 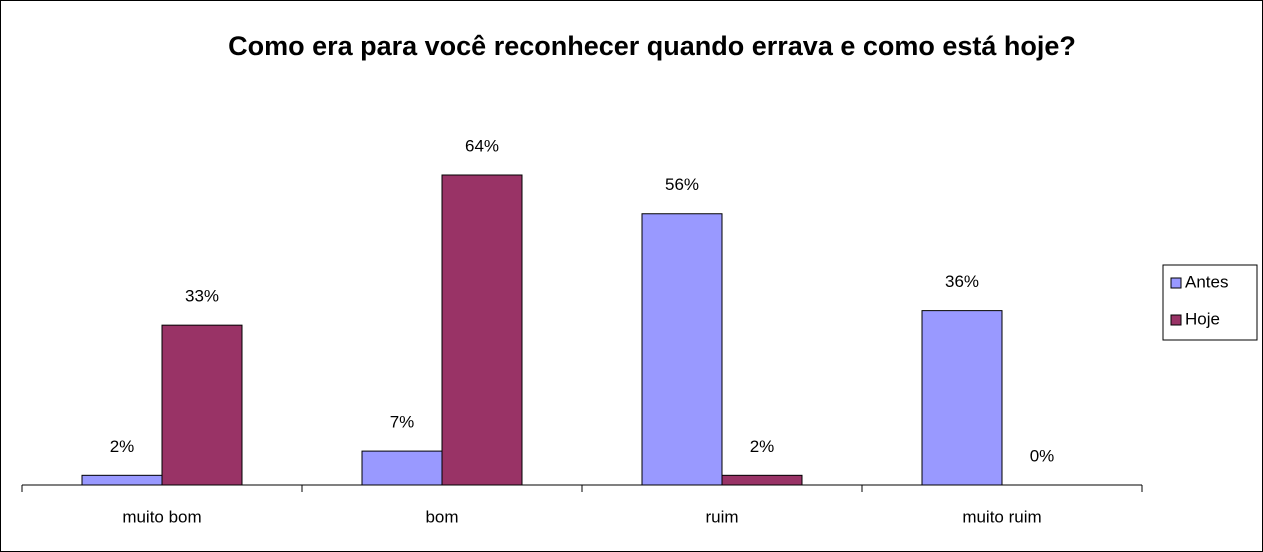 I want to click on x-tick-label: muito bom, so click(x=161, y=516).